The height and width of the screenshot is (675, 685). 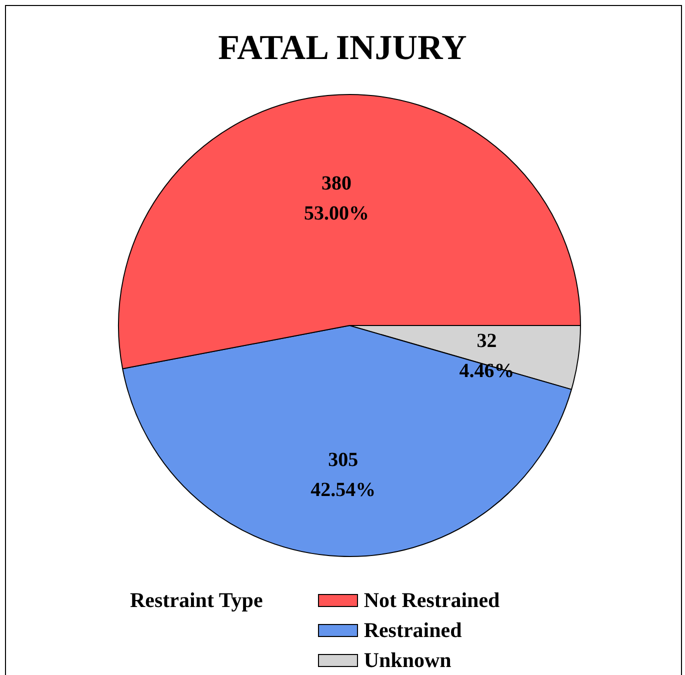 I want to click on data-label: 305 42.54%, so click(x=343, y=475).